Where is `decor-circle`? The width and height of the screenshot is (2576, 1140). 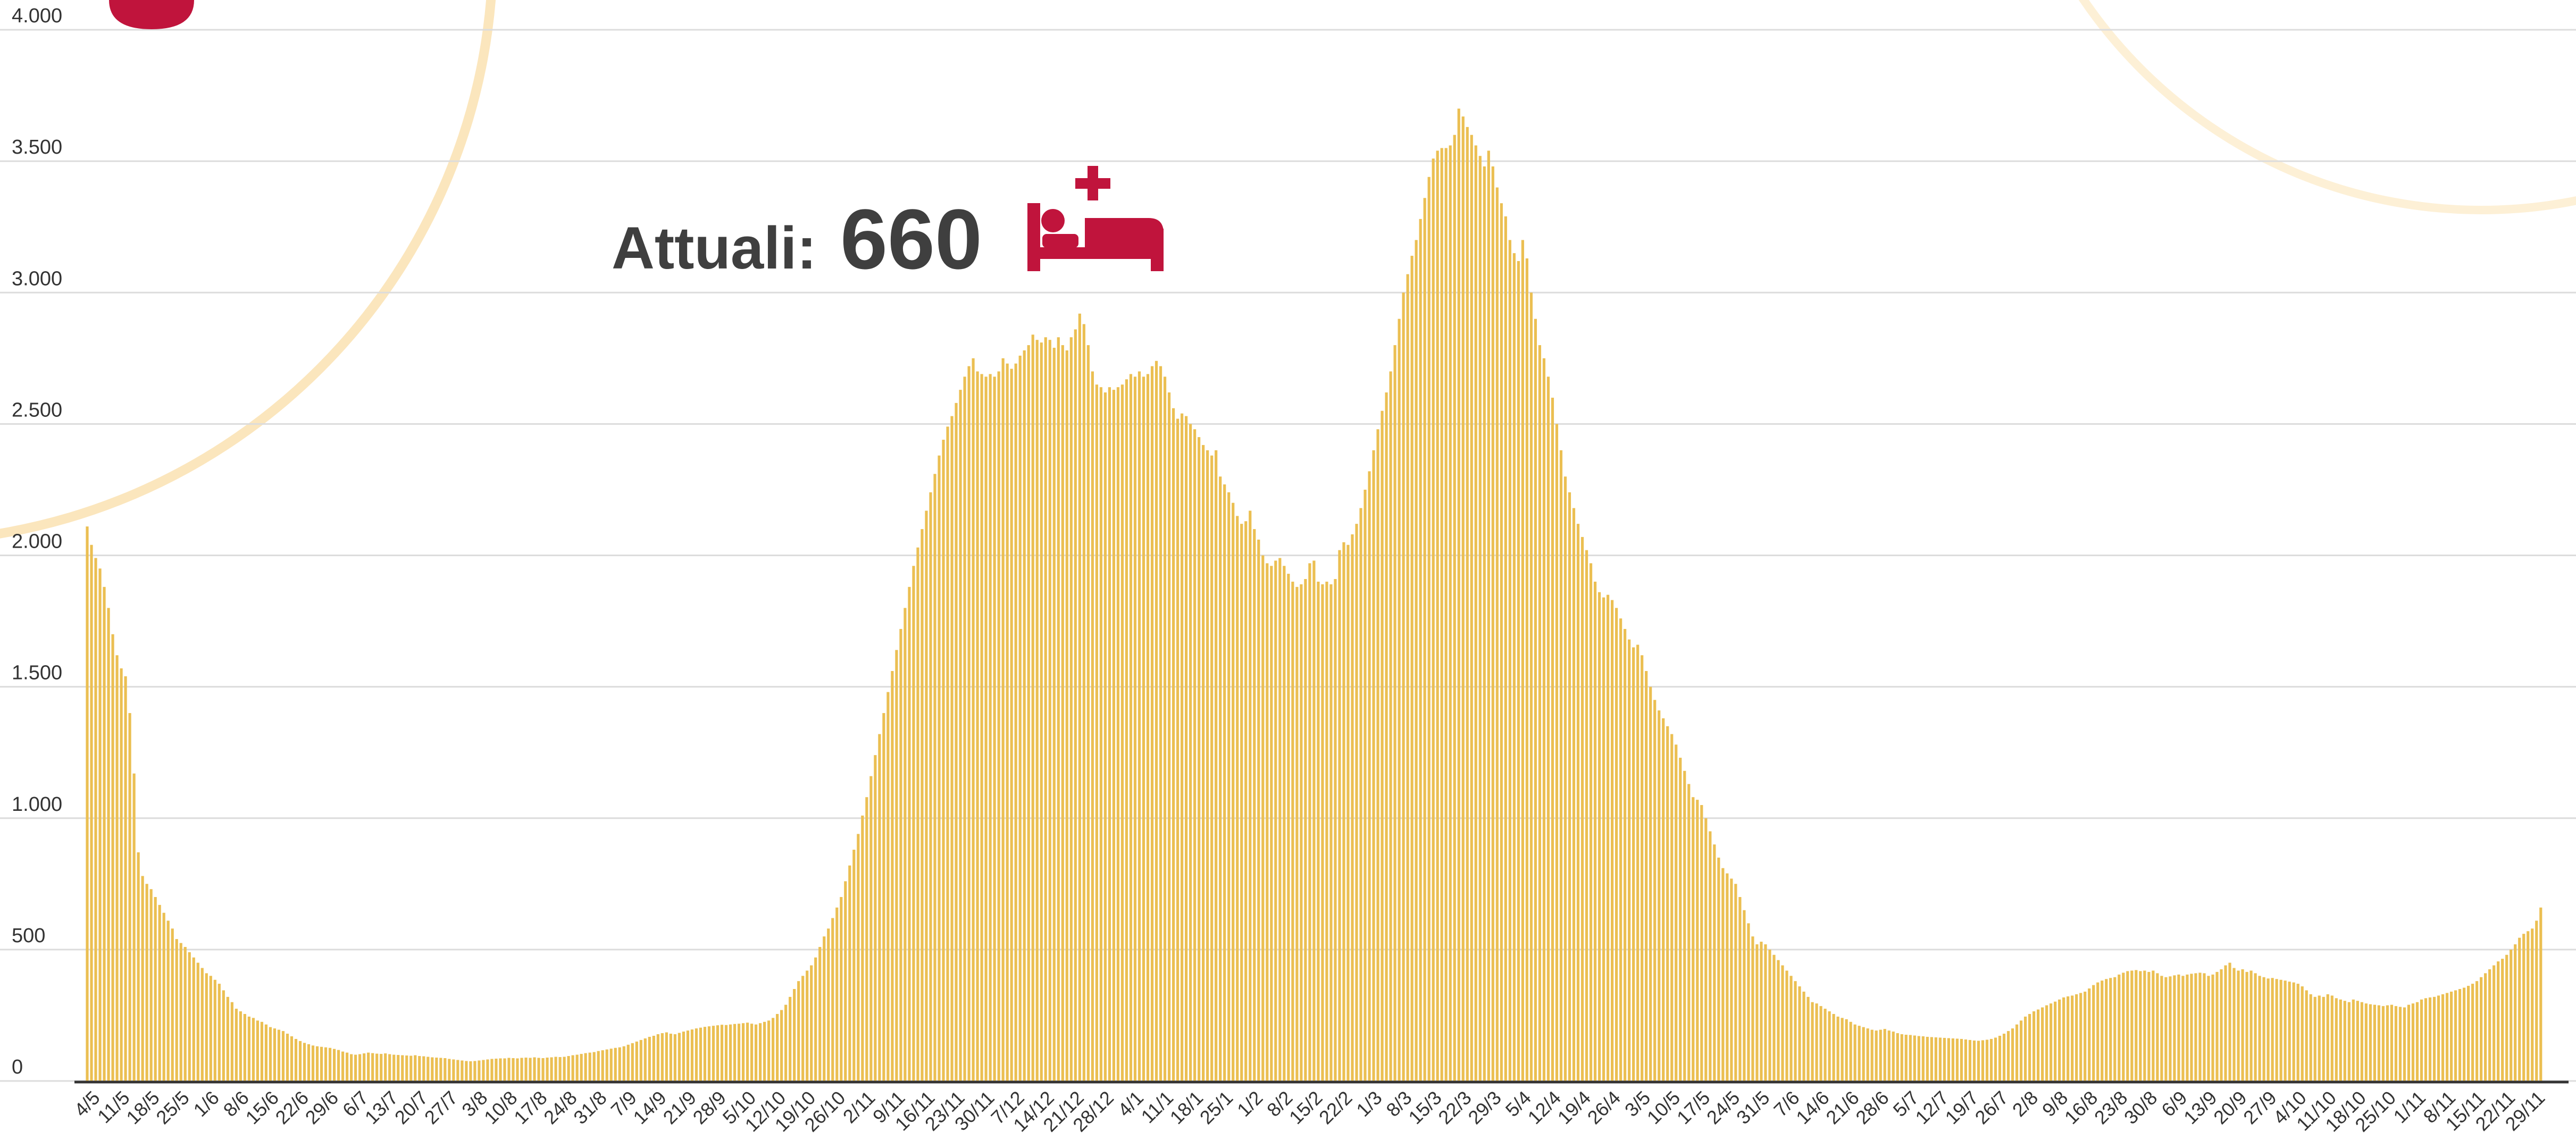
decor-circle is located at coordinates (248, 269).